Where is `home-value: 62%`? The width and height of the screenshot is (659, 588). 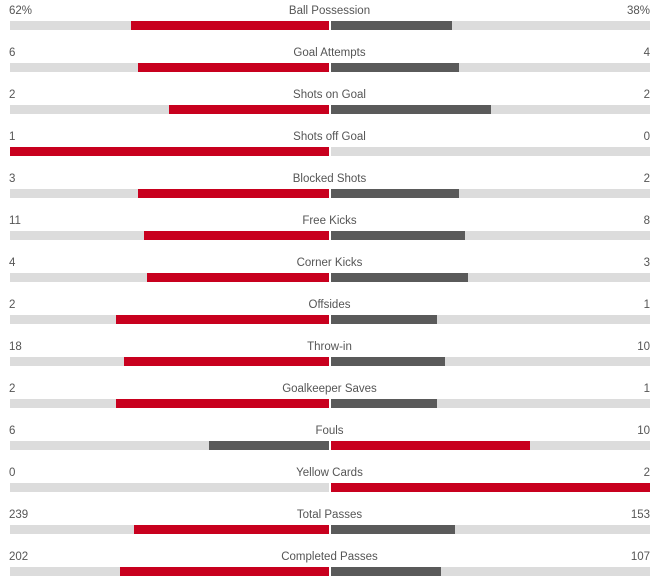 home-value: 62% is located at coordinates (21, 11).